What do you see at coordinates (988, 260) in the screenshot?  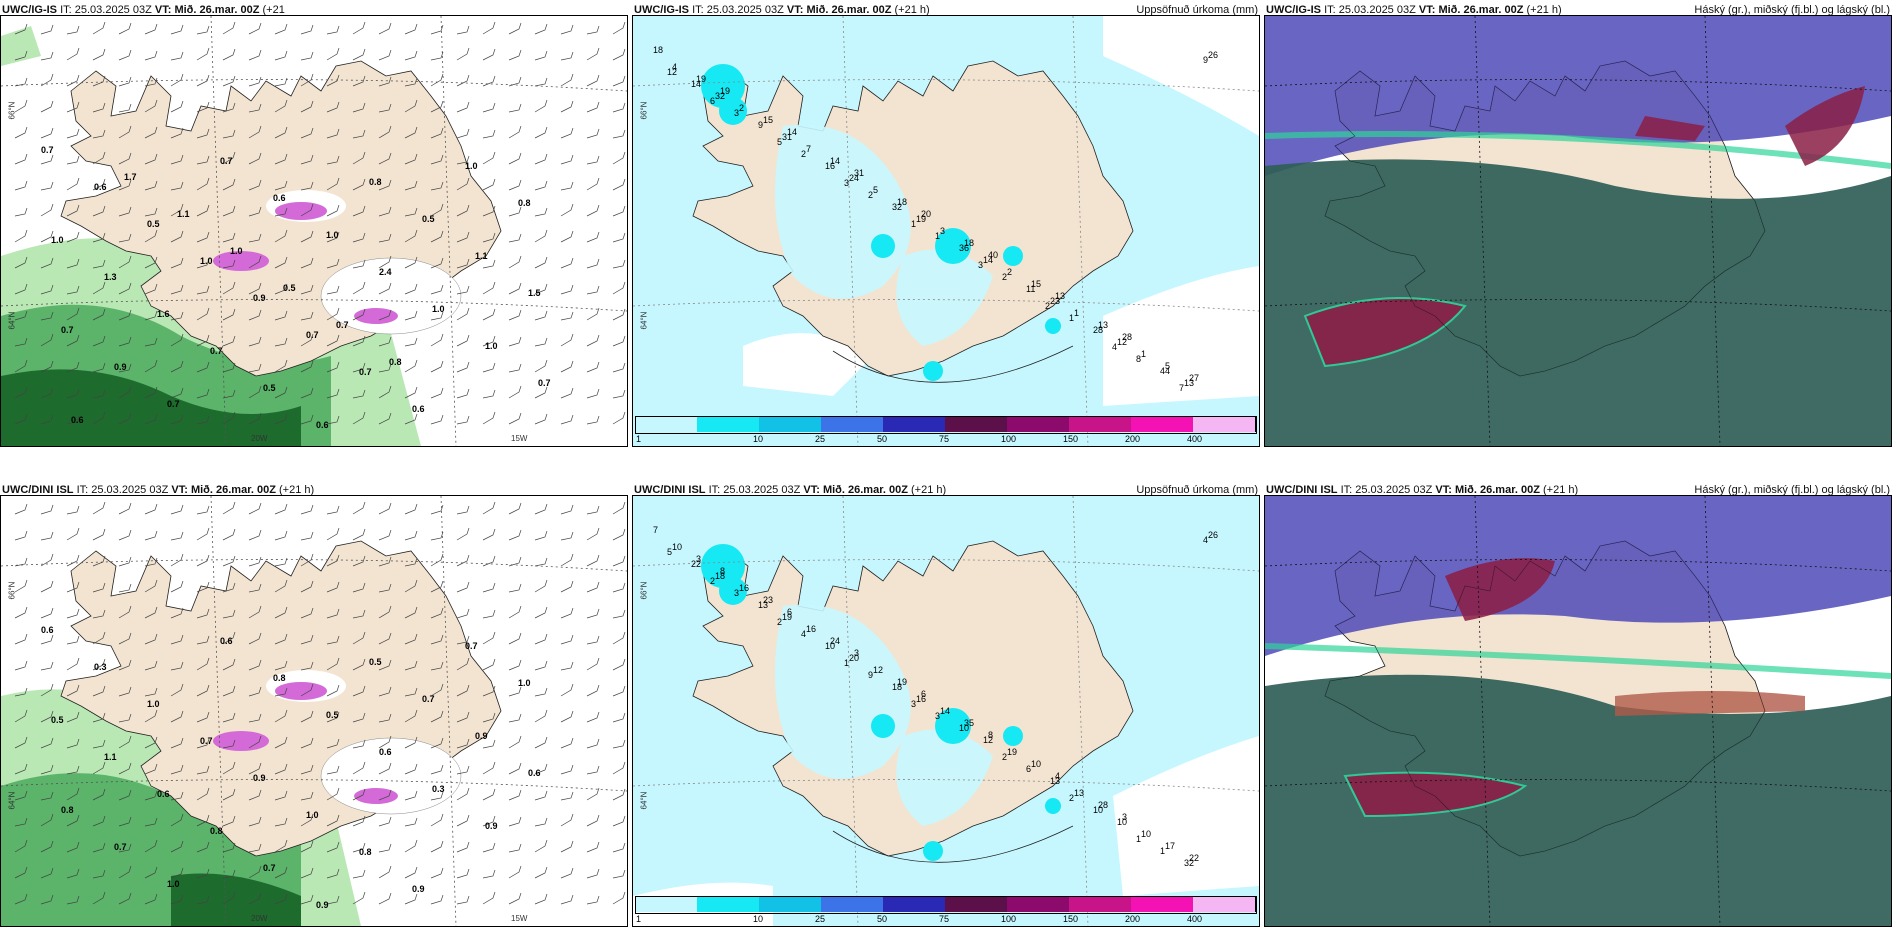 I see `value-label: 14` at bounding box center [988, 260].